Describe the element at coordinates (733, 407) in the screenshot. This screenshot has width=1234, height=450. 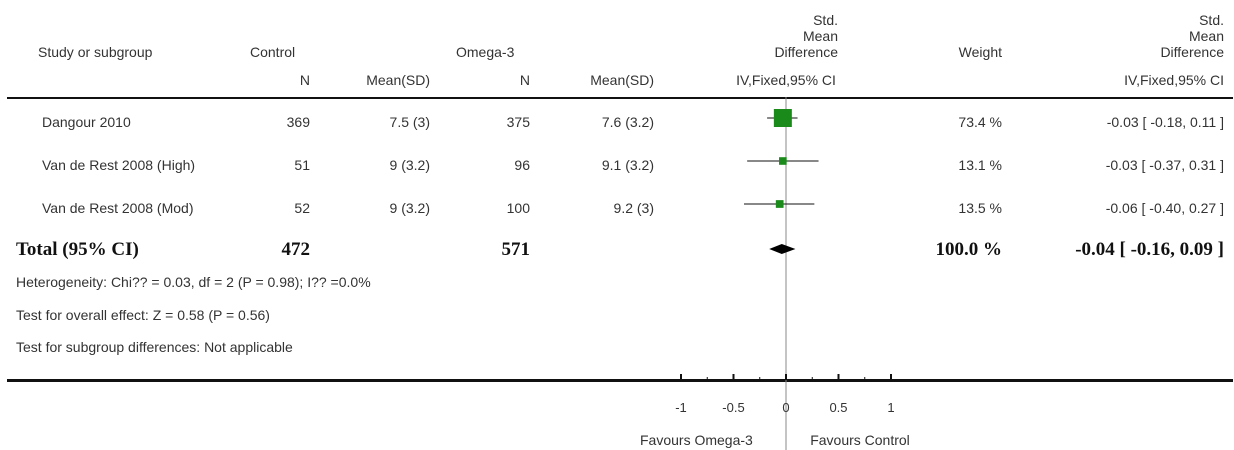
I see `axis-tick-label: -0.5` at that location.